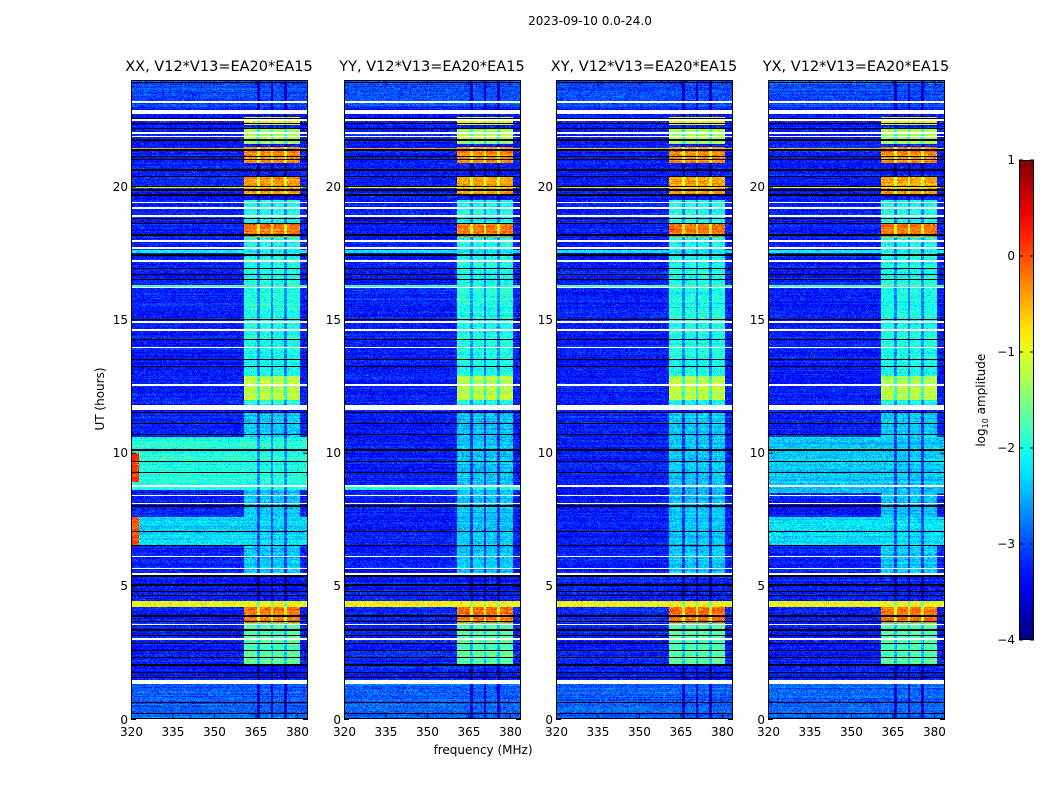 This screenshot has width=1050, height=800. Describe the element at coordinates (1006, 640) in the screenshot. I see `colorbar-tick-label: −4` at that location.